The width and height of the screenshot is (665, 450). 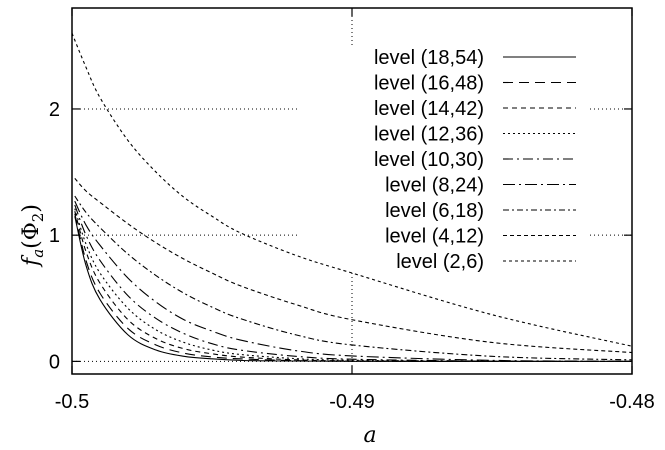 What do you see at coordinates (434, 186) in the screenshot?
I see `legend-label: level (8,24)` at bounding box center [434, 186].